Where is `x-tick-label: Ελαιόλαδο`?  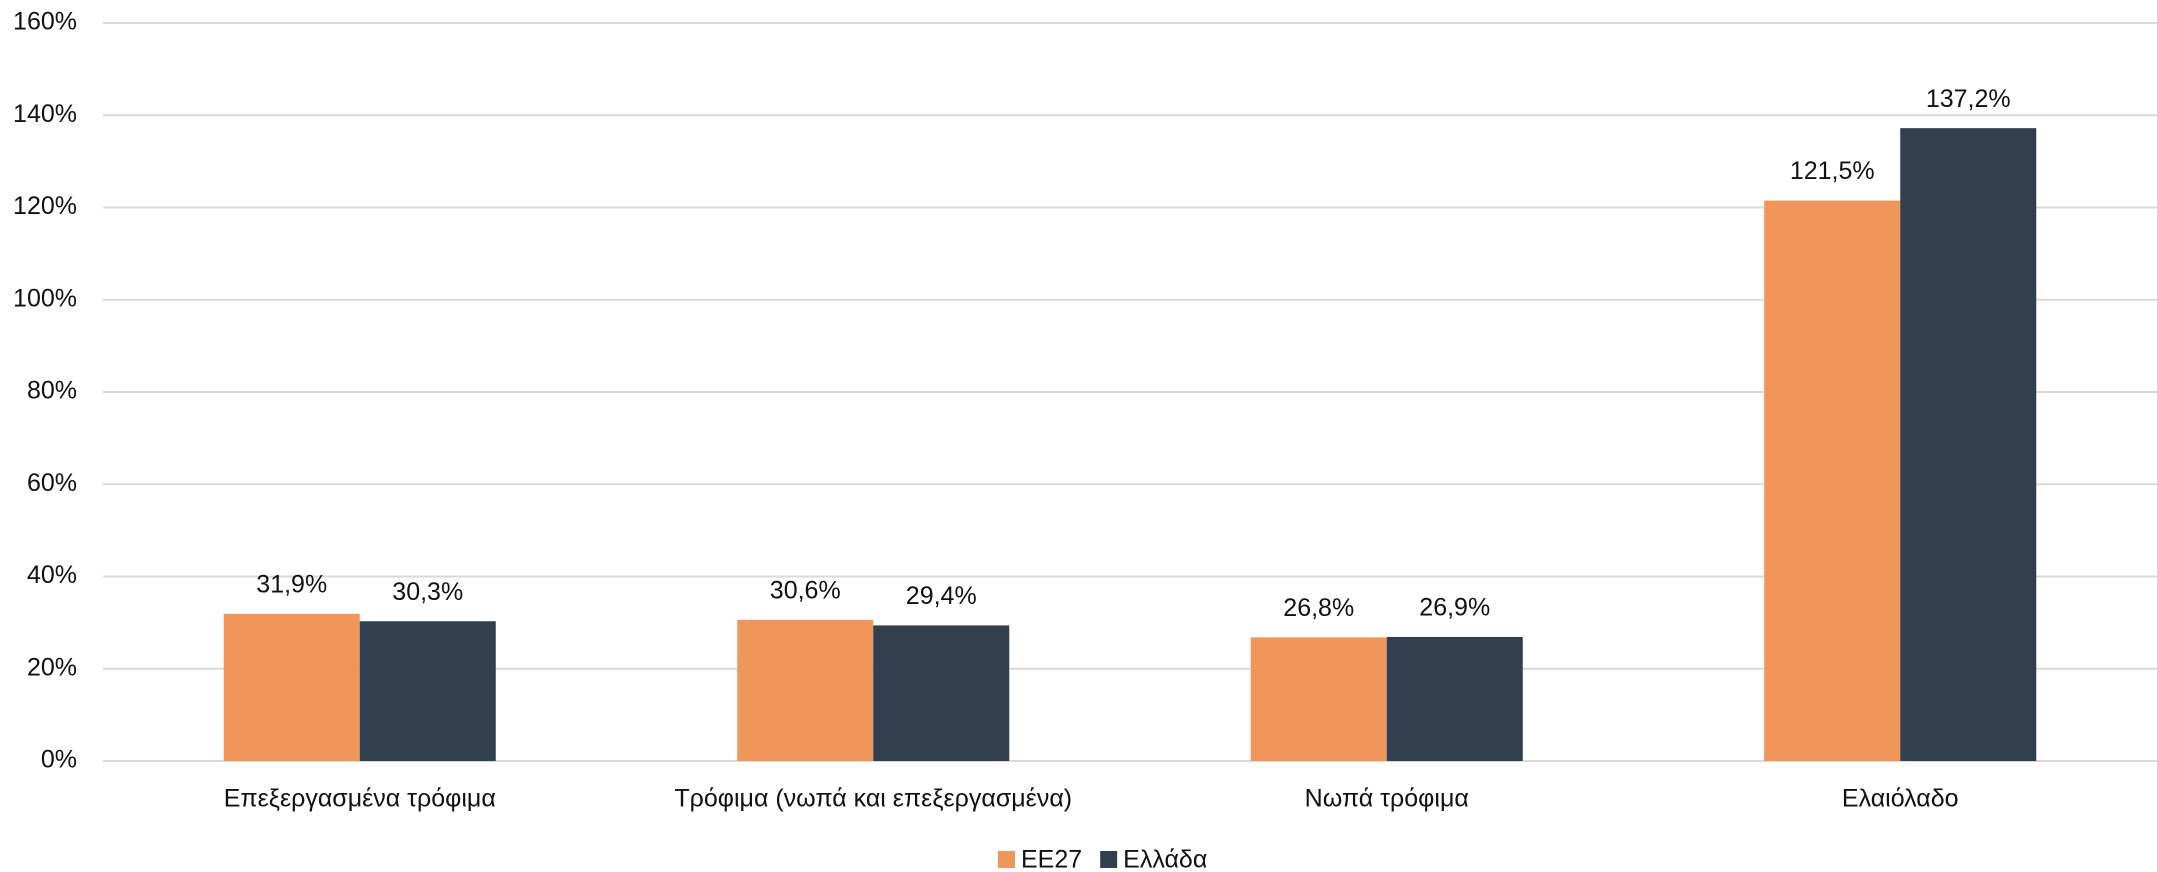
x-tick-label: Ελαιόλαδο is located at coordinates (1900, 799).